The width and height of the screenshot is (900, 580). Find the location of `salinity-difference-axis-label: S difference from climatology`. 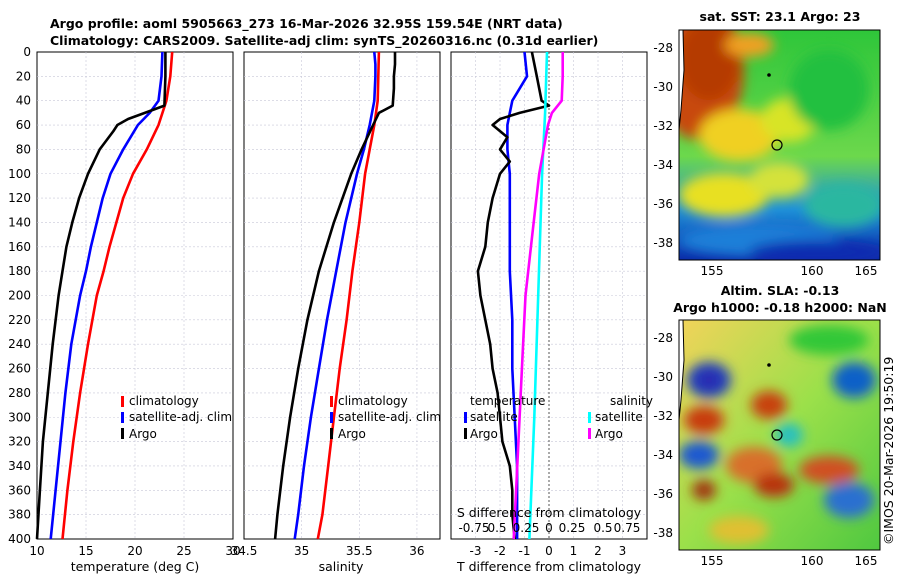

salinity-difference-axis-label: S difference from climatology is located at coordinates (549, 512).